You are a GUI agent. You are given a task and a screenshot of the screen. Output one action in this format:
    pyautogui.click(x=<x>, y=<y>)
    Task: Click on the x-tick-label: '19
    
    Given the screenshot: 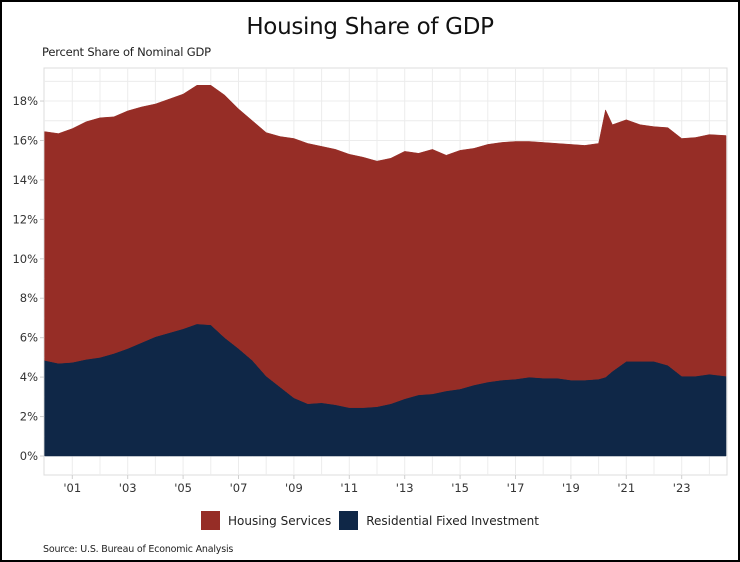 What is the action you would take?
    pyautogui.click(x=571, y=488)
    